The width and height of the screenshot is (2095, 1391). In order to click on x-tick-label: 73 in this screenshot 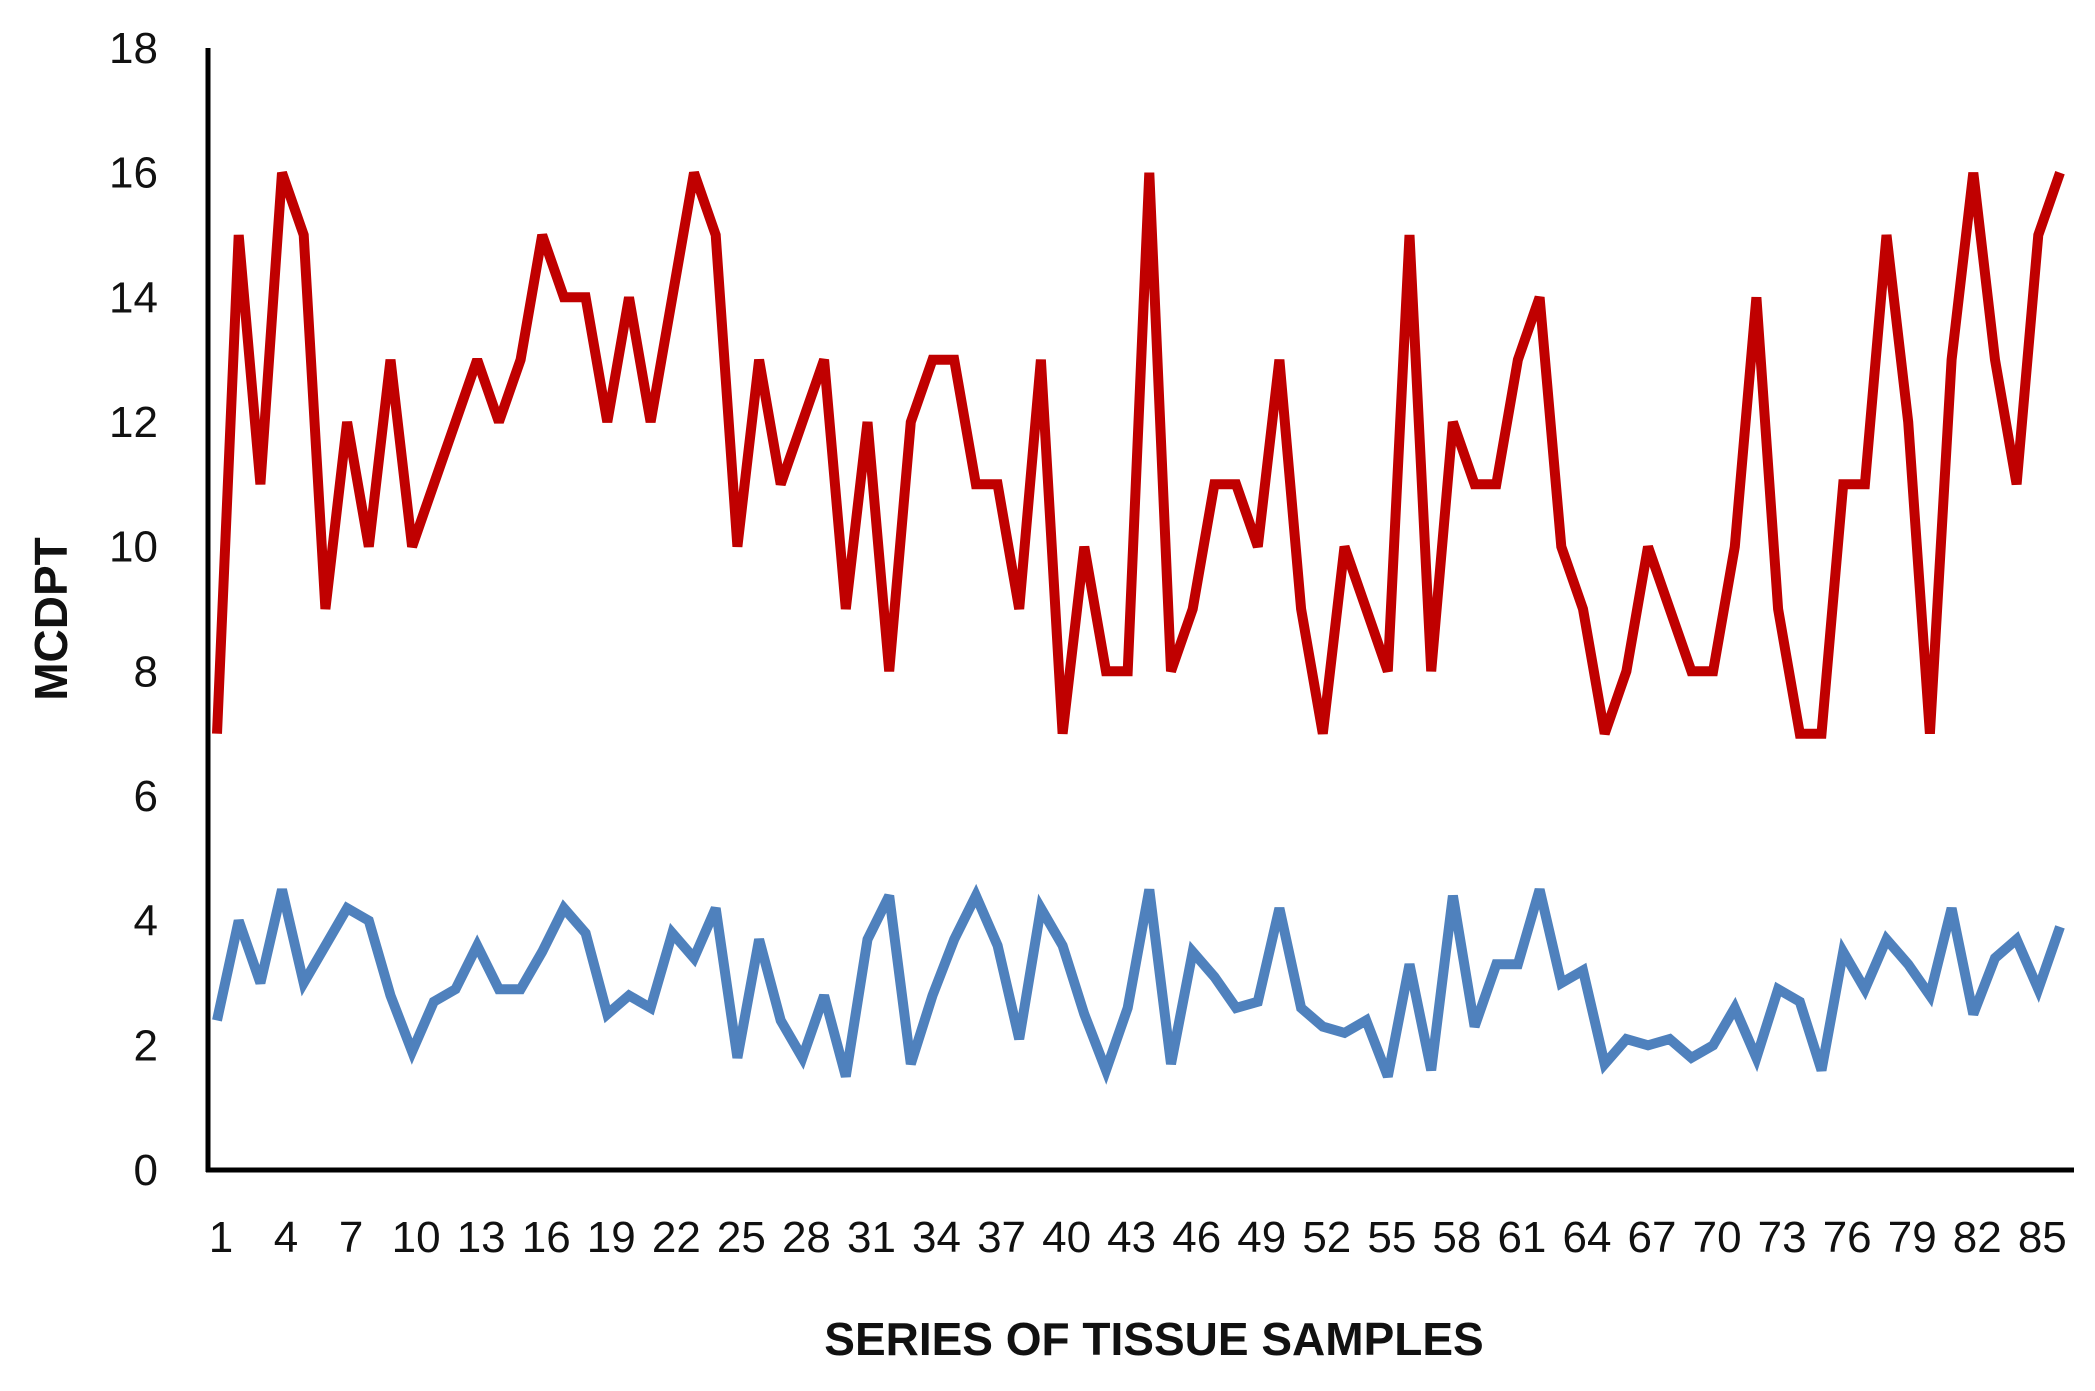, I will do `click(1782, 1237)`.